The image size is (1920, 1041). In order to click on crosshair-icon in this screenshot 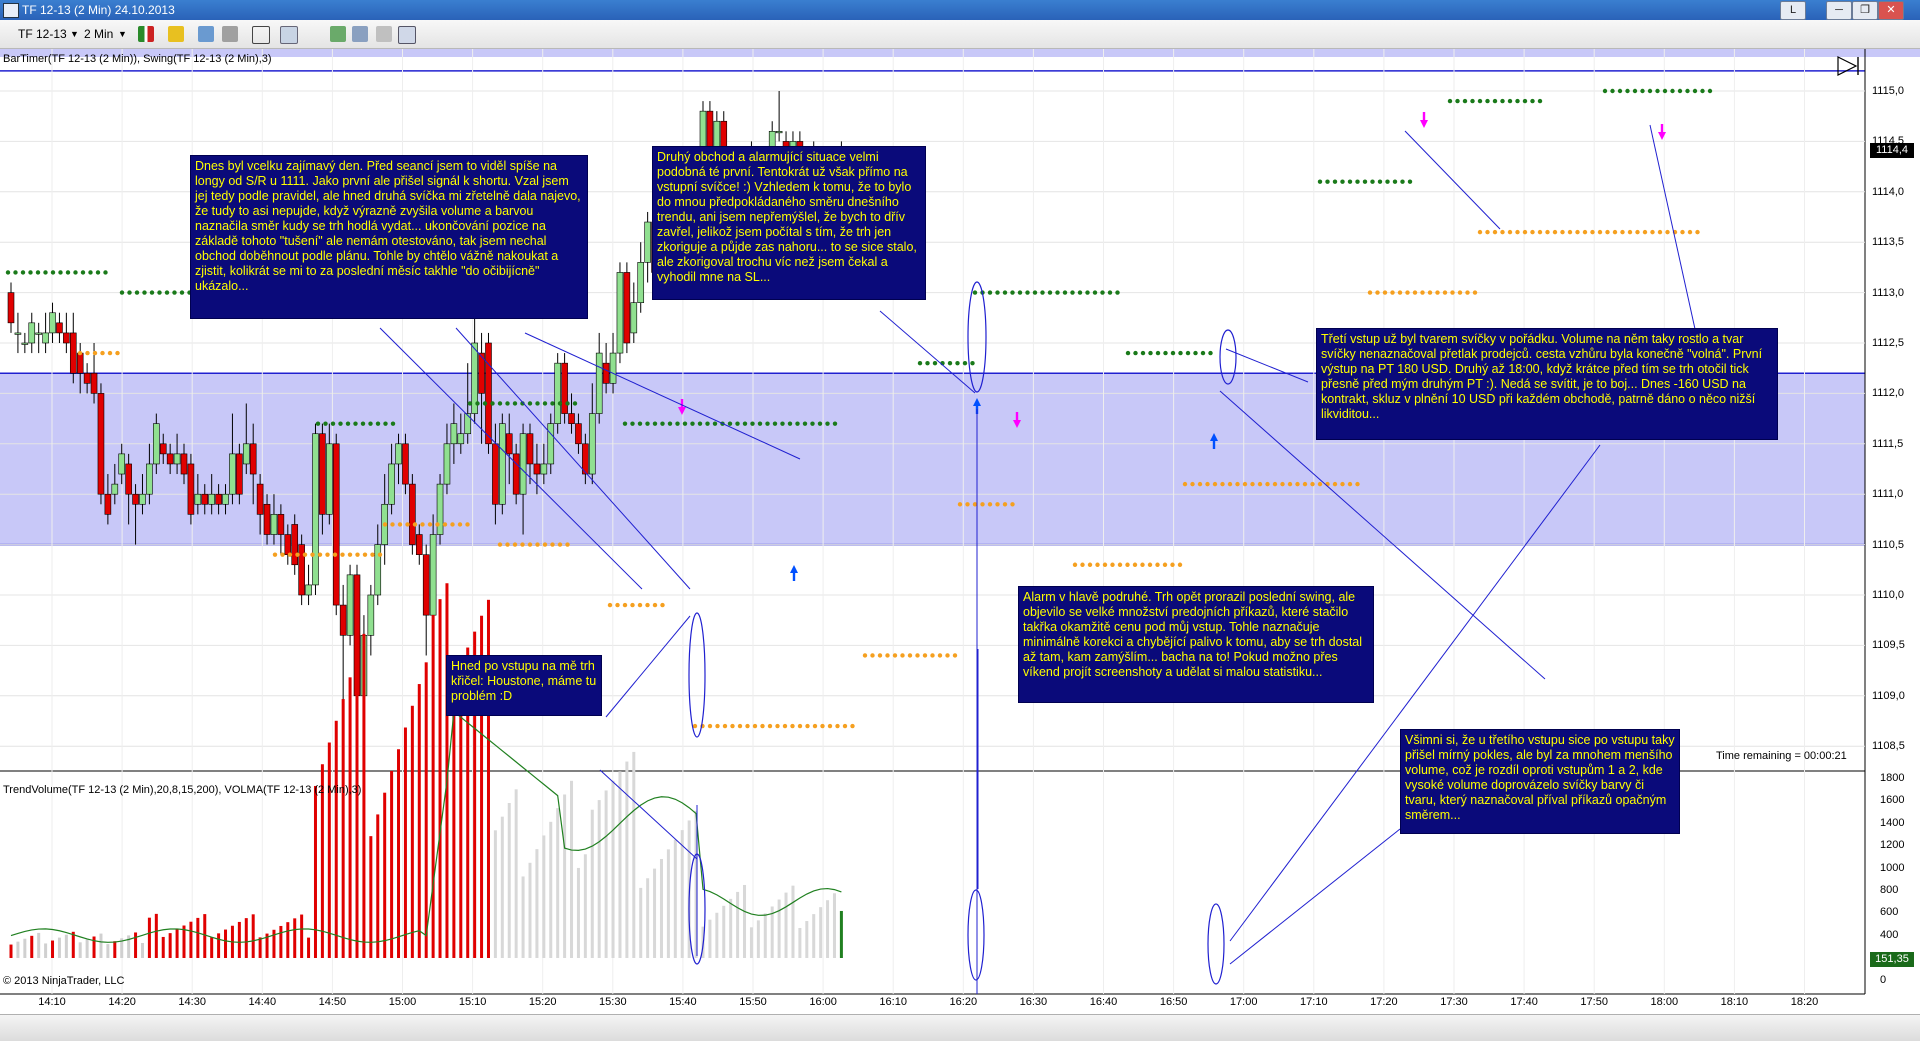, I will do `click(261, 35)`.